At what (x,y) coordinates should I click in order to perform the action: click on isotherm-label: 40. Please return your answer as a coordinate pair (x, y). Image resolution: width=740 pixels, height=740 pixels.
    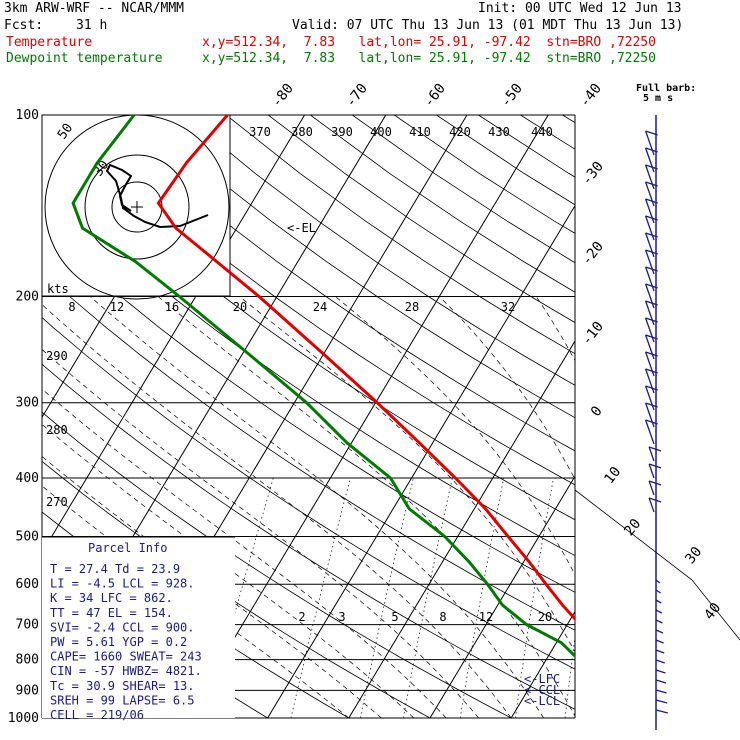
    Looking at the image, I should click on (712, 611).